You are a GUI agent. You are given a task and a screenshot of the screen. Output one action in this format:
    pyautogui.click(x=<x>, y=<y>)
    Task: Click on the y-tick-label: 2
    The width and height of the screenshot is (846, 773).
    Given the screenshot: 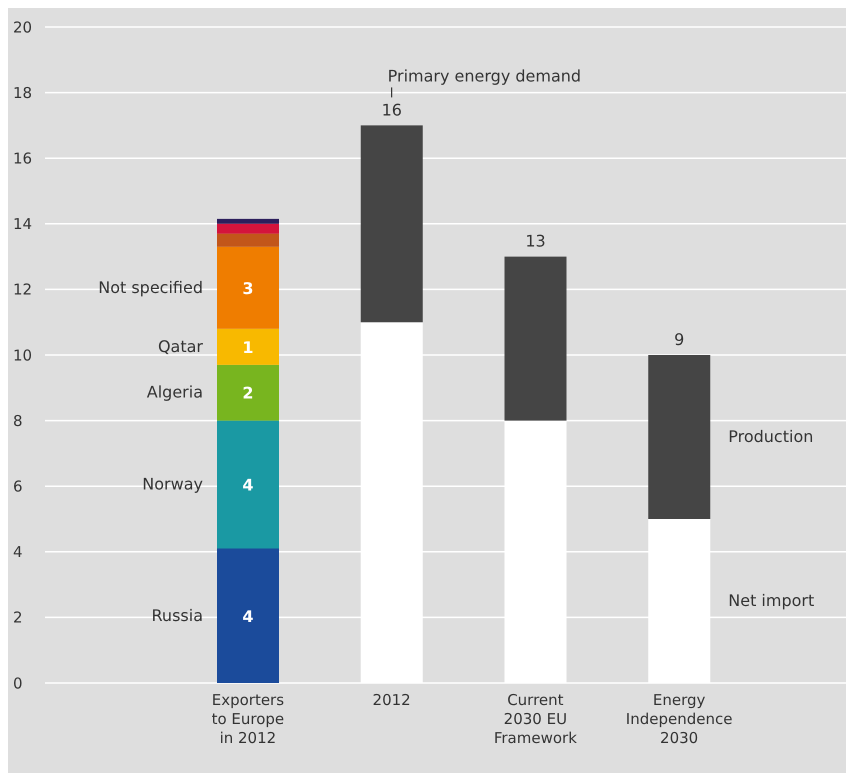 What is the action you would take?
    pyautogui.click(x=18, y=617)
    